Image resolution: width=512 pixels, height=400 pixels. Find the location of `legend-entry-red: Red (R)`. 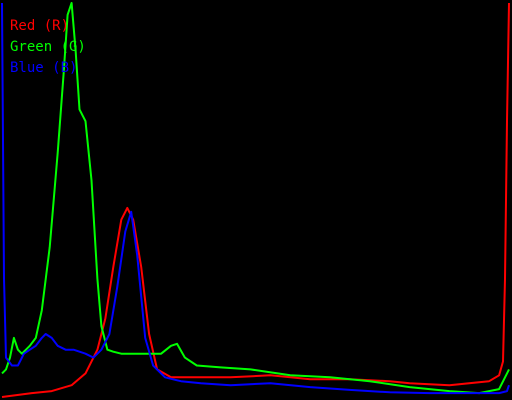

legend-entry-red: Red (R) is located at coordinates (39, 26).